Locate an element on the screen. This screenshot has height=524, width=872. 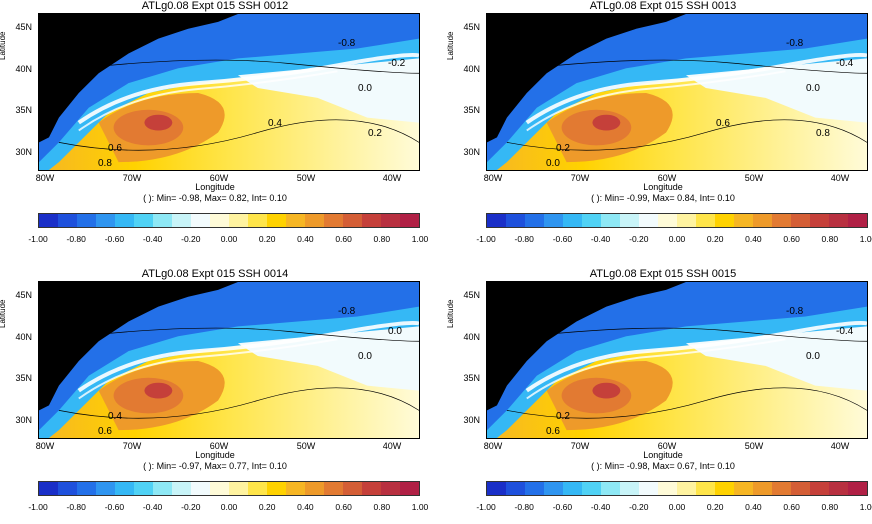
y-tick-label: 40N is located at coordinates (23, 337).